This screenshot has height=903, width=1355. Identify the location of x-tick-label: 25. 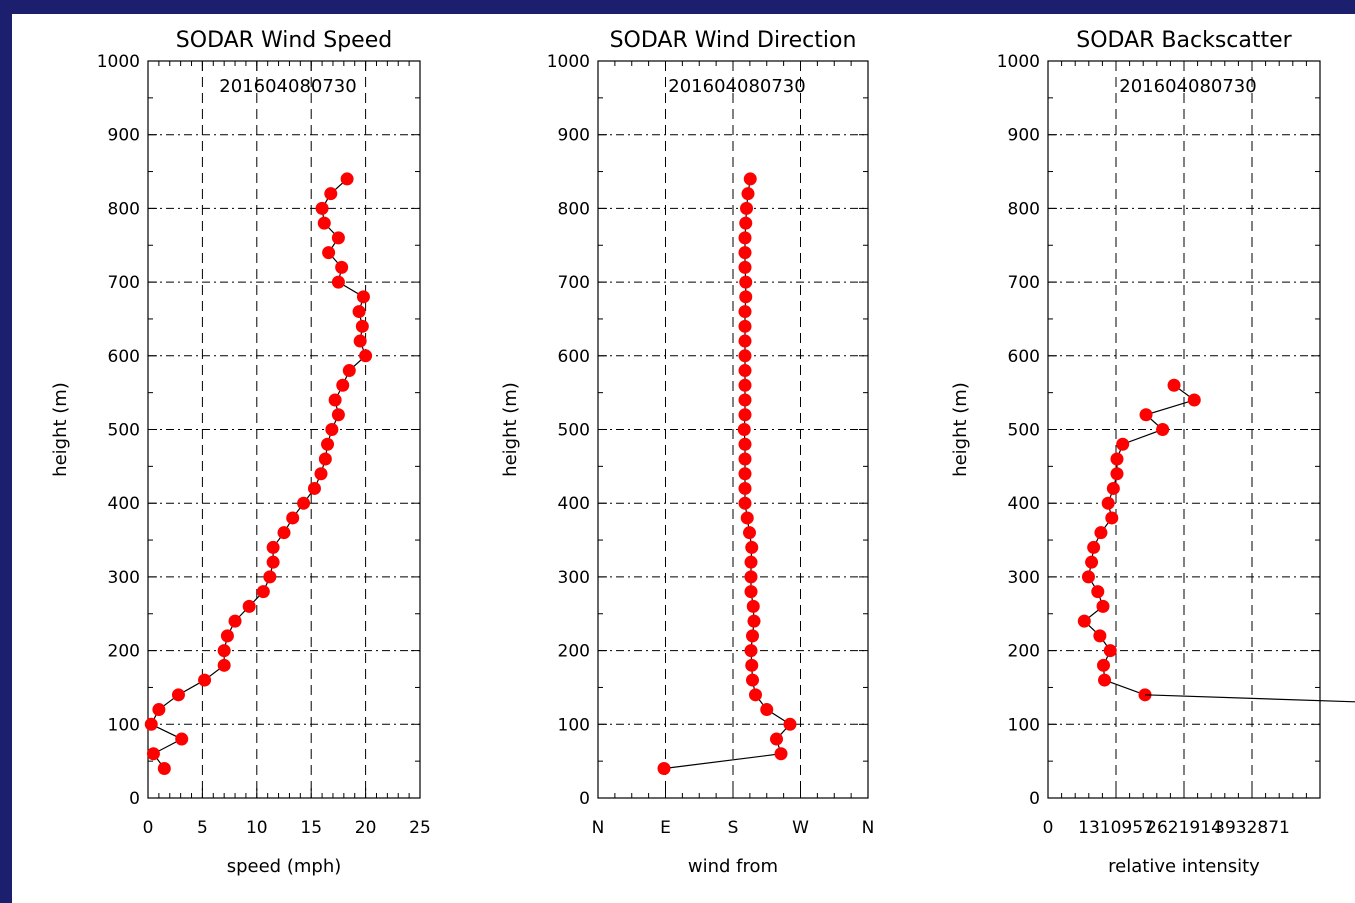
(420, 828).